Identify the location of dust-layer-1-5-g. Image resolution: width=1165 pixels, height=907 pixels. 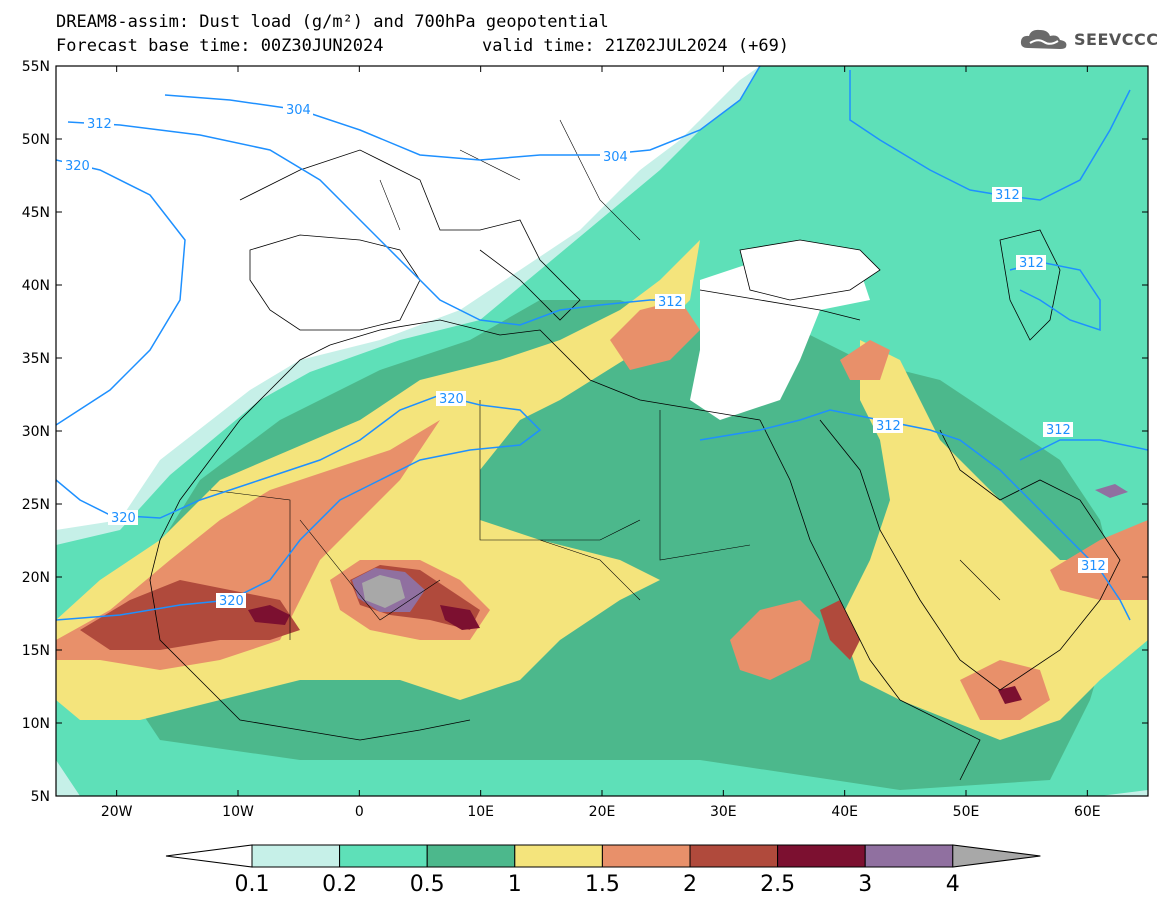
(865, 360).